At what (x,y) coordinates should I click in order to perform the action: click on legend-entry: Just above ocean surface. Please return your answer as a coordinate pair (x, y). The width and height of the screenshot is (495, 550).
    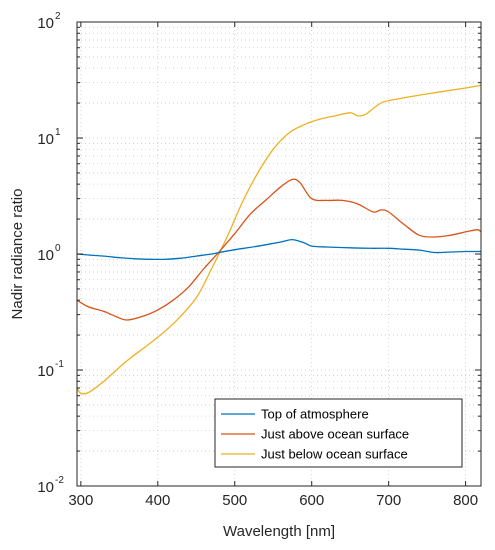
    Looking at the image, I should click on (315, 434).